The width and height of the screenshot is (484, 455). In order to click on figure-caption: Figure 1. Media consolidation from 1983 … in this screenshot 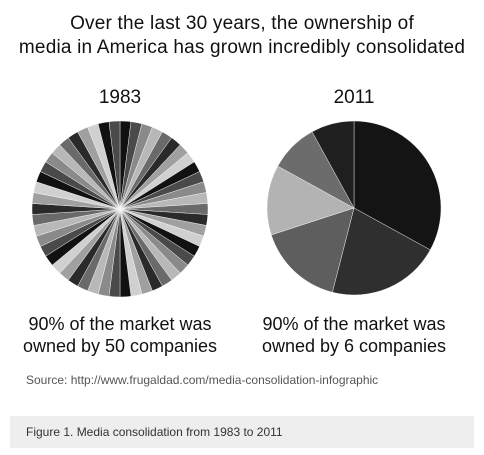, I will do `click(242, 432)`.